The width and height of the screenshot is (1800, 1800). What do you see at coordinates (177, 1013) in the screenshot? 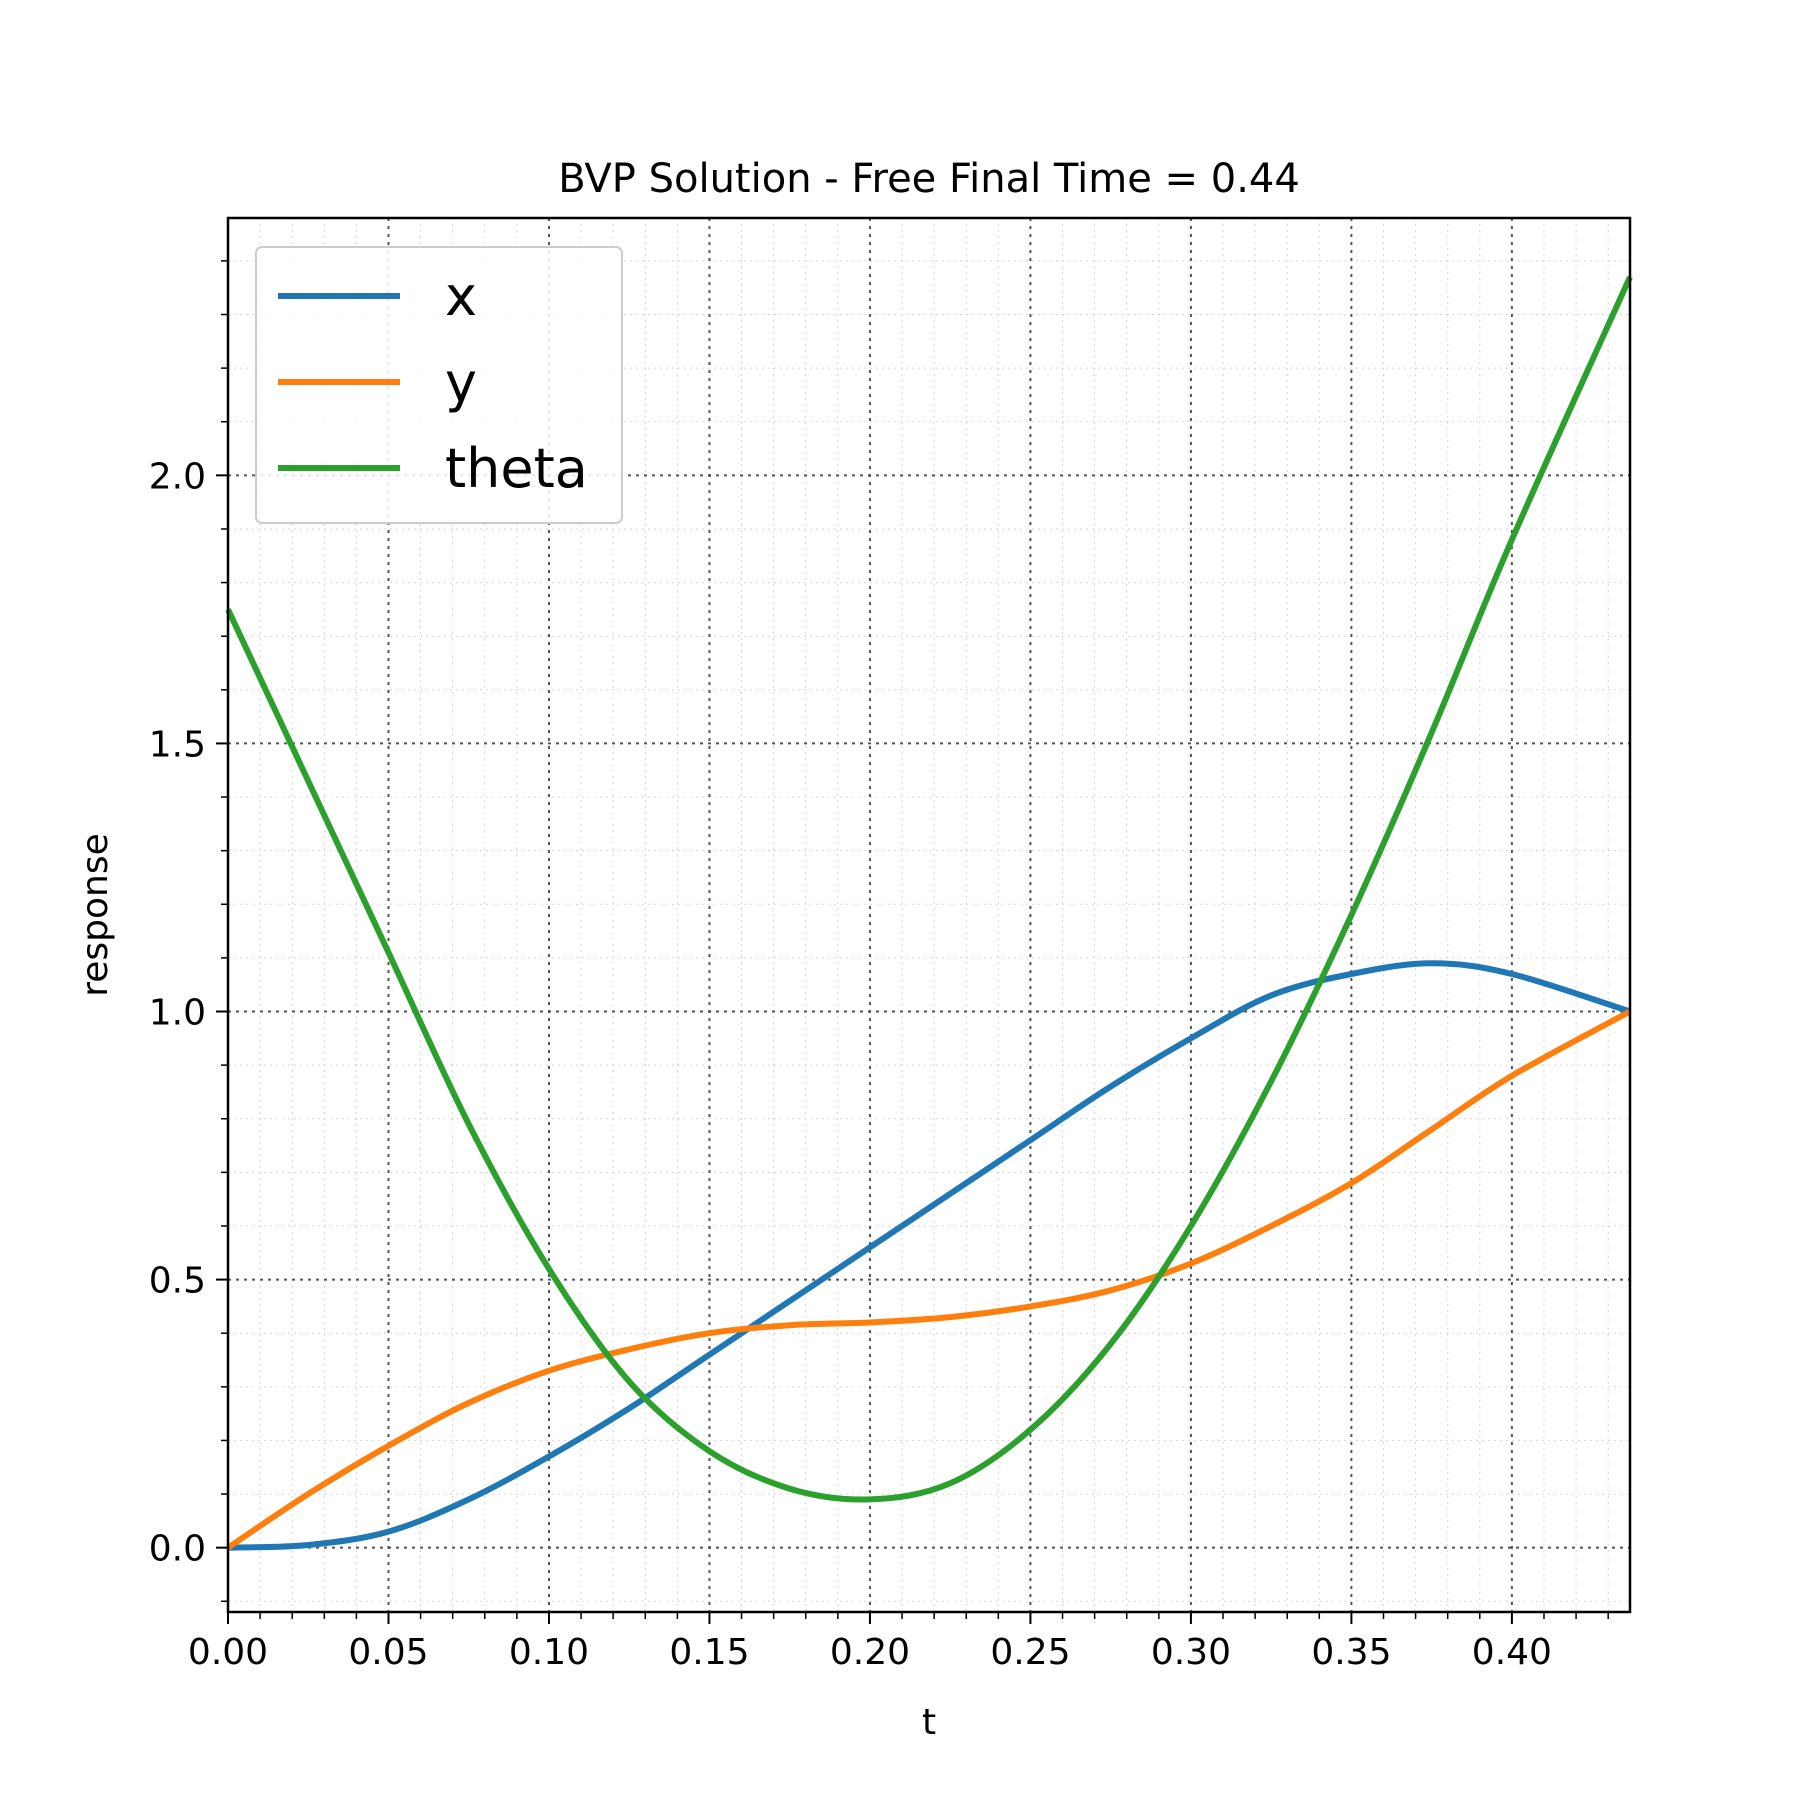
I see `y-tick-label: 1.0` at bounding box center [177, 1013].